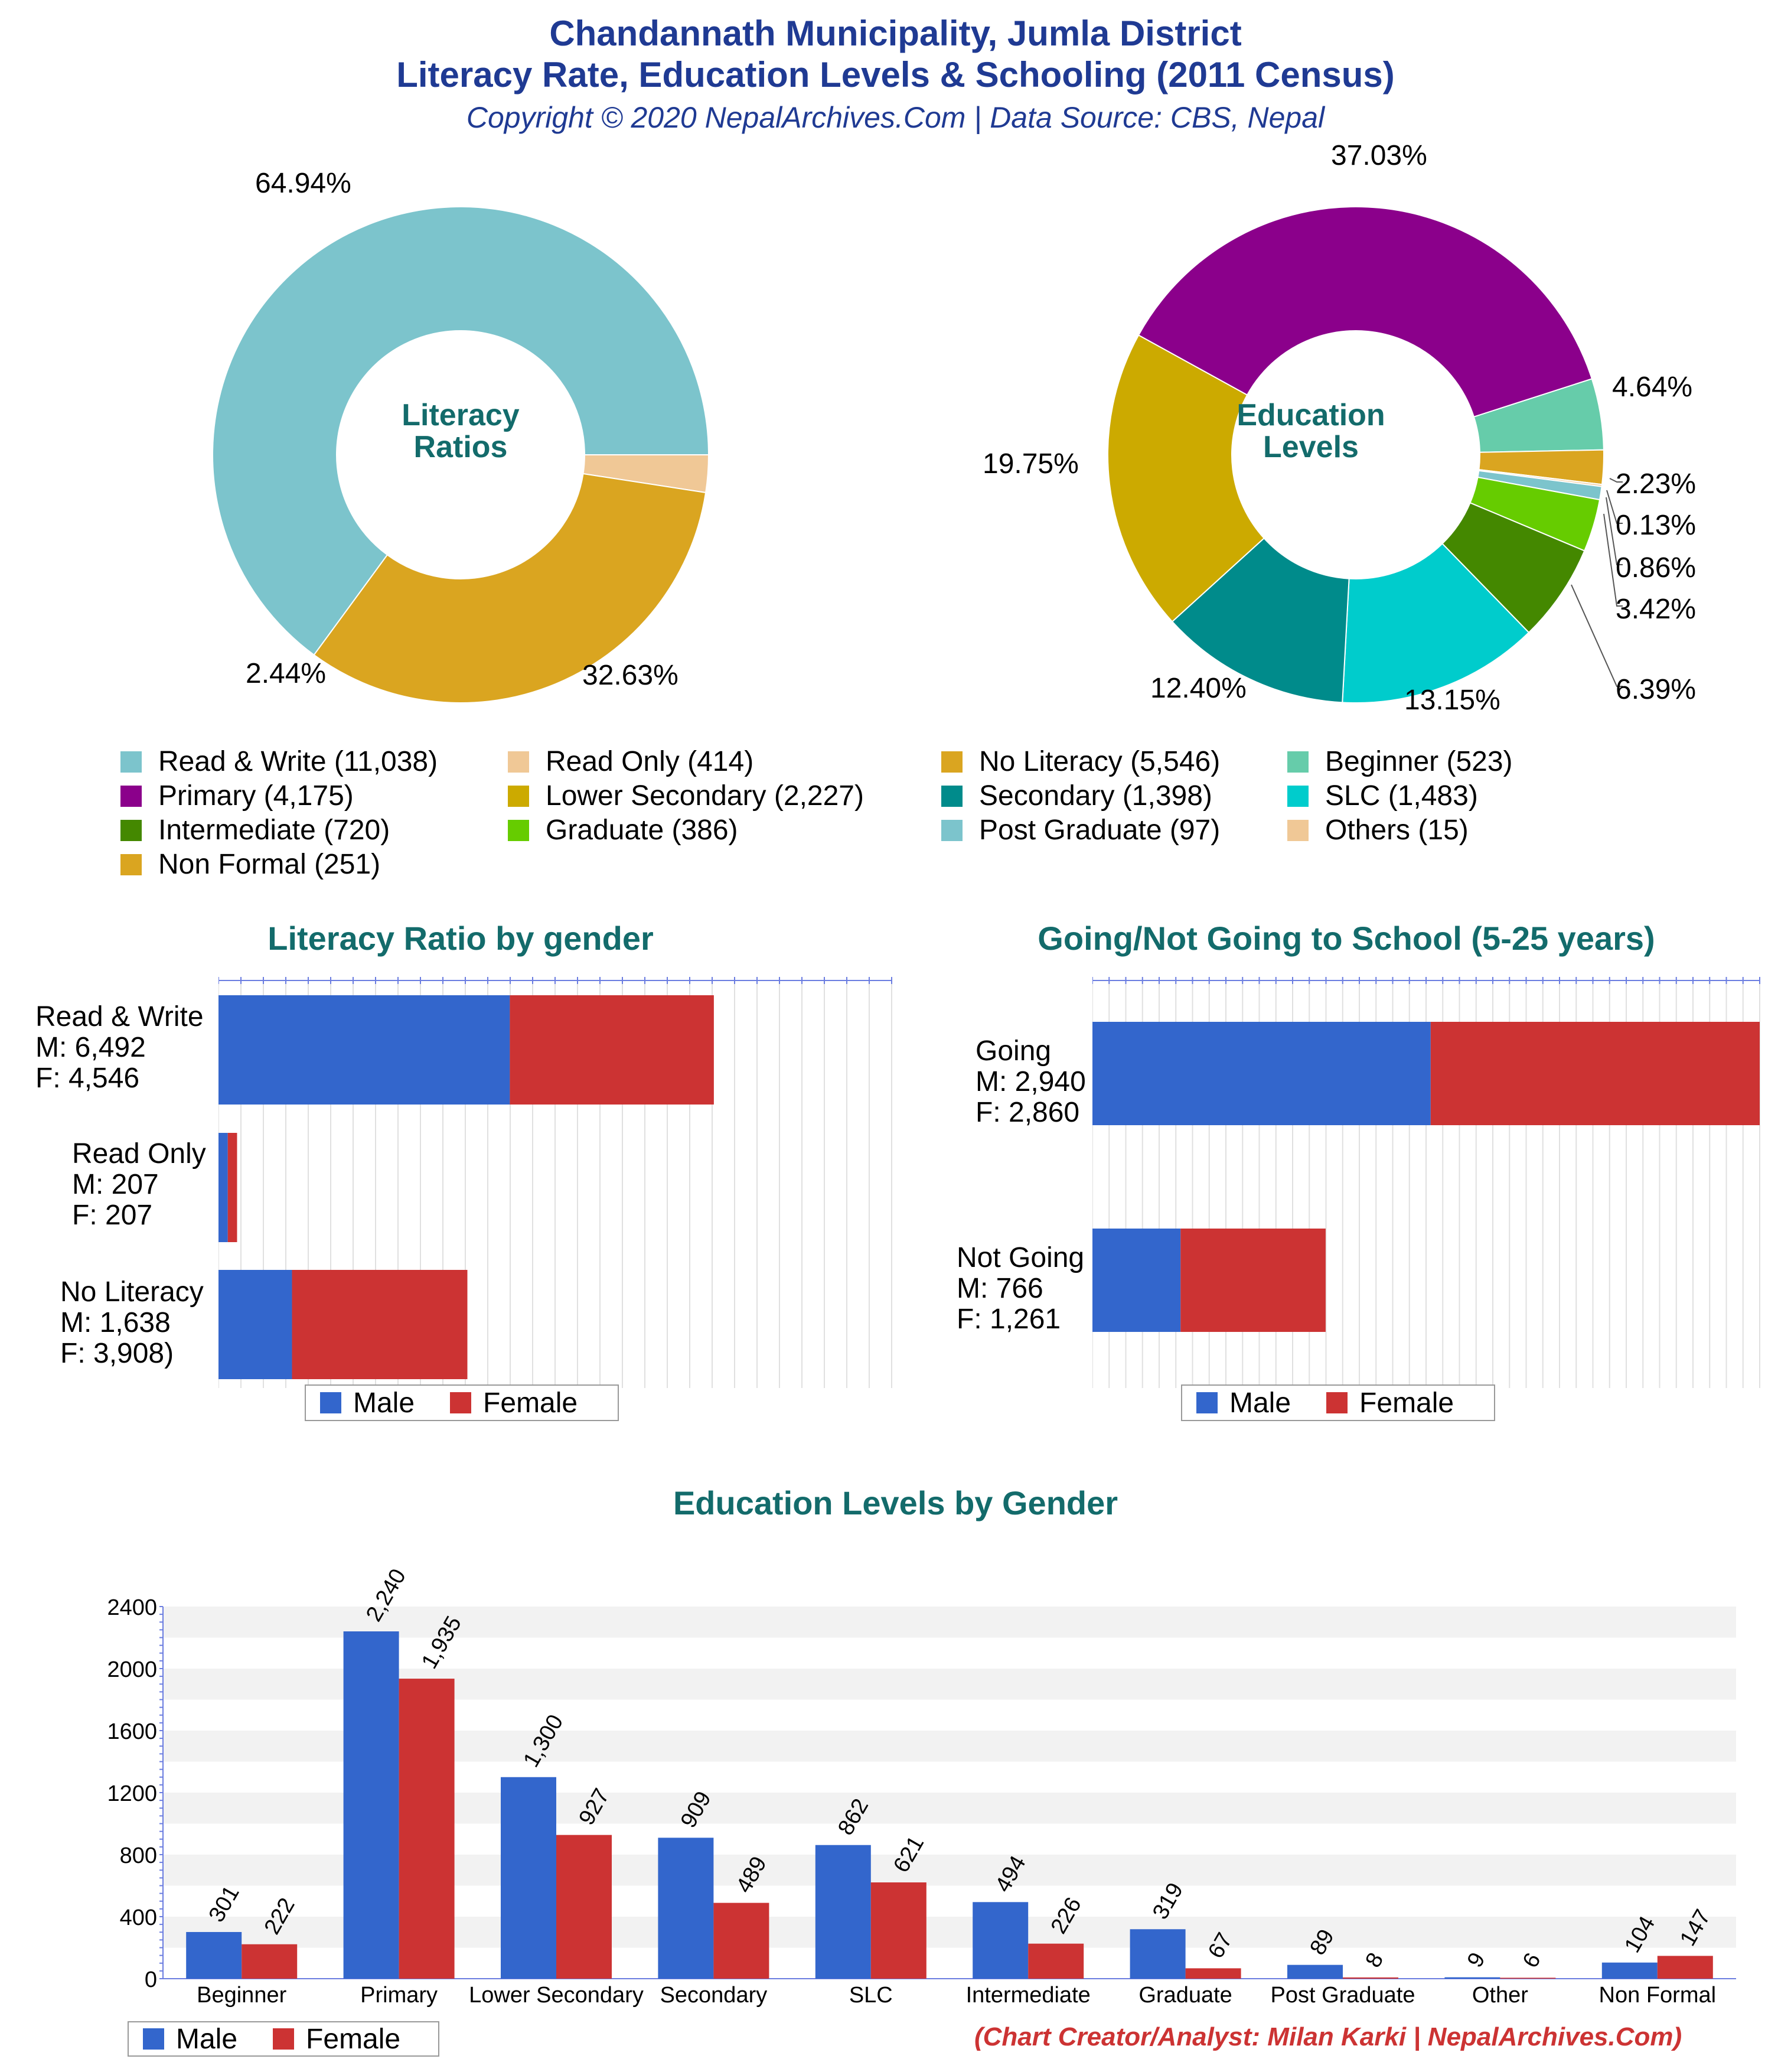 Image resolution: width=1791 pixels, height=2072 pixels. Describe the element at coordinates (117, 1353) in the screenshot. I see `hbar1-label-no-literacy-f: F: 3,908)` at that location.